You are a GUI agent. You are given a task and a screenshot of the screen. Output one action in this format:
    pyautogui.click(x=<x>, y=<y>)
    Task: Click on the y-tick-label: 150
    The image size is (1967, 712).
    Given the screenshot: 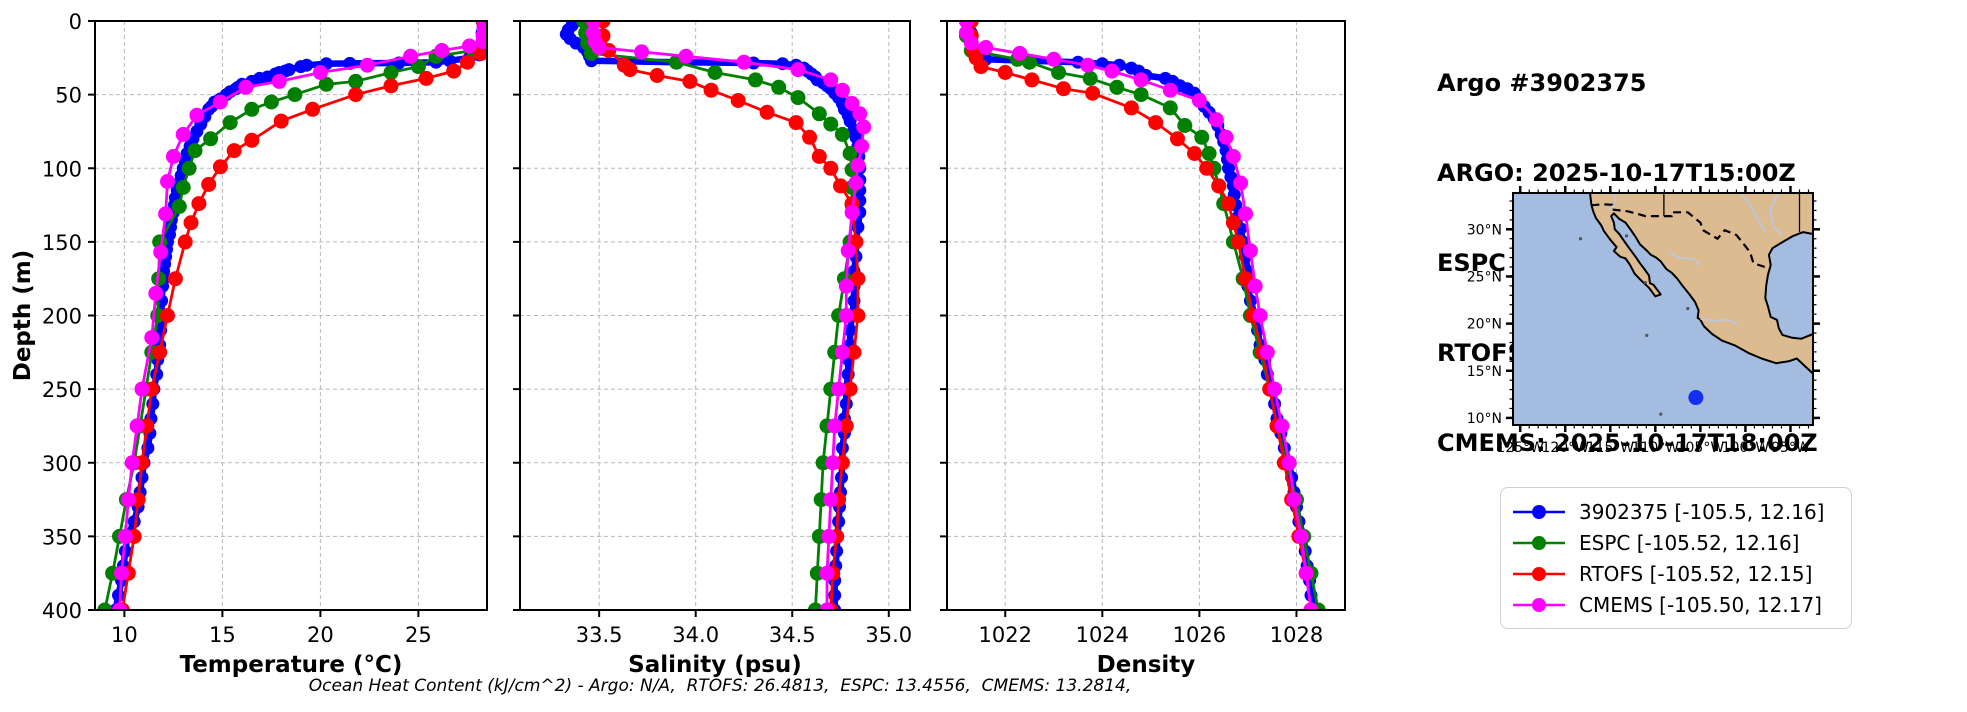 What is the action you would take?
    pyautogui.click(x=62, y=243)
    